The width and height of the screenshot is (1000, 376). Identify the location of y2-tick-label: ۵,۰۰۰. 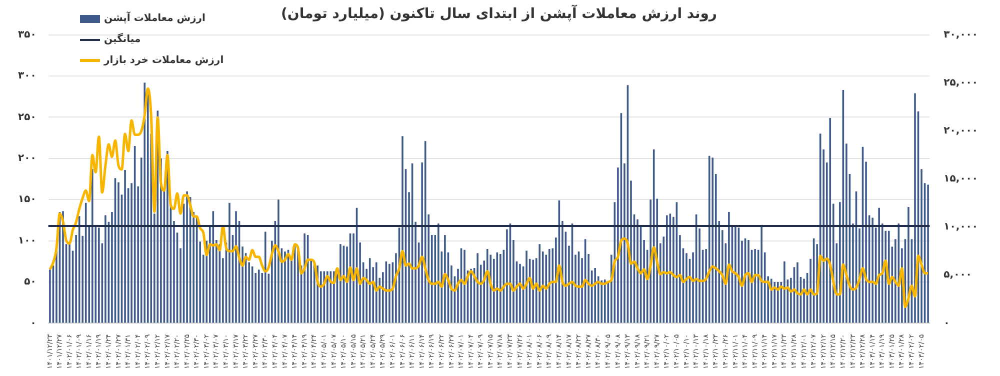
(958, 275).